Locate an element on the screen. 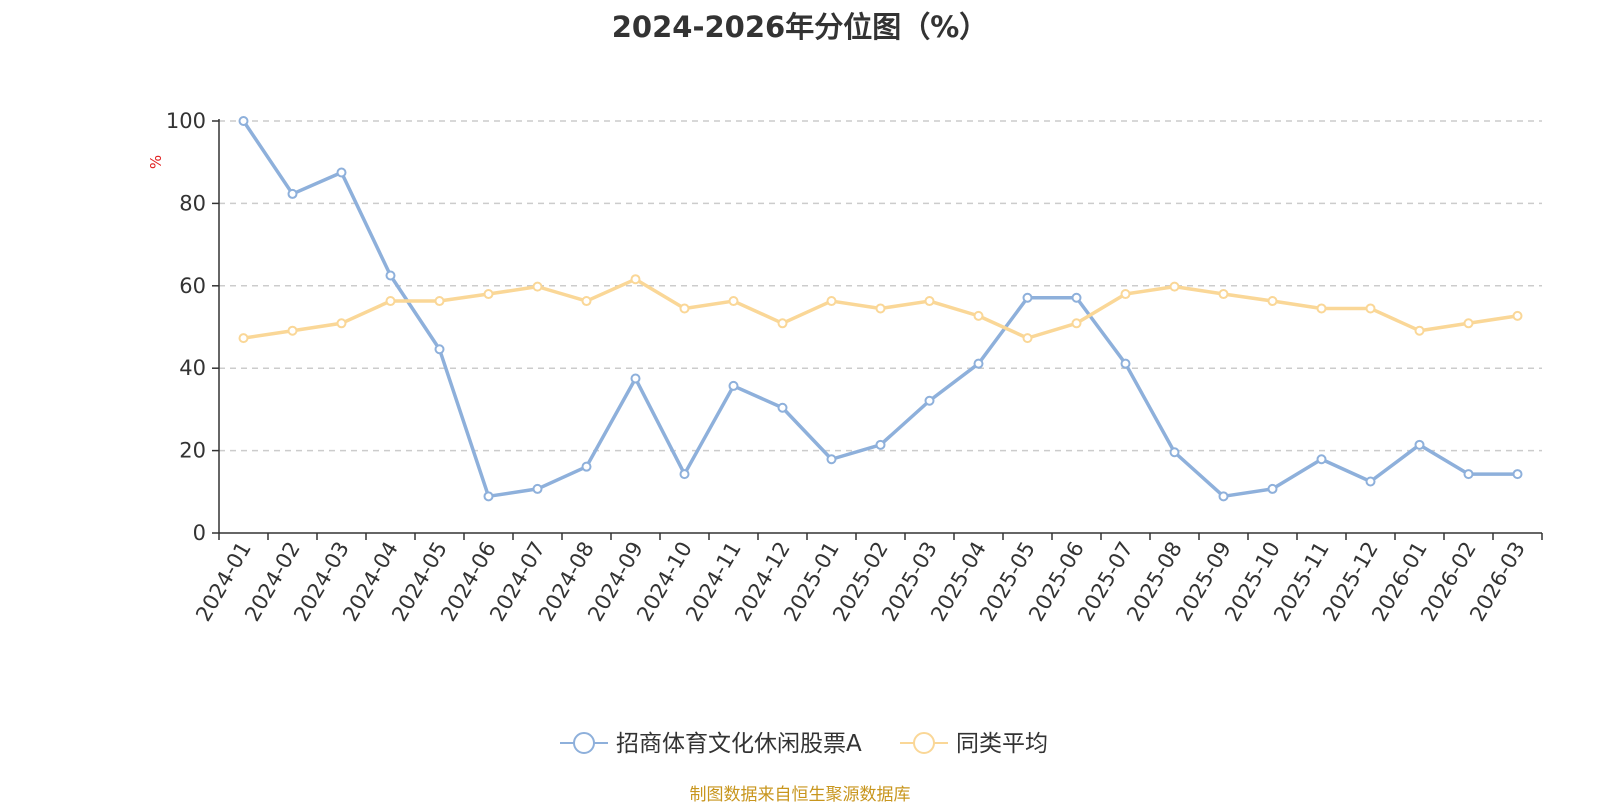 This screenshot has height=805, width=1600. y-tick-label: 60 is located at coordinates (192, 286).